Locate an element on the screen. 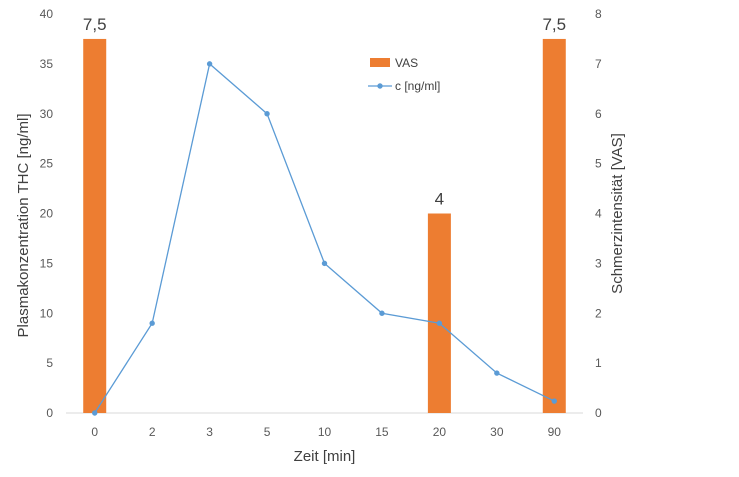  x-tick-label: 10 is located at coordinates (325, 432).